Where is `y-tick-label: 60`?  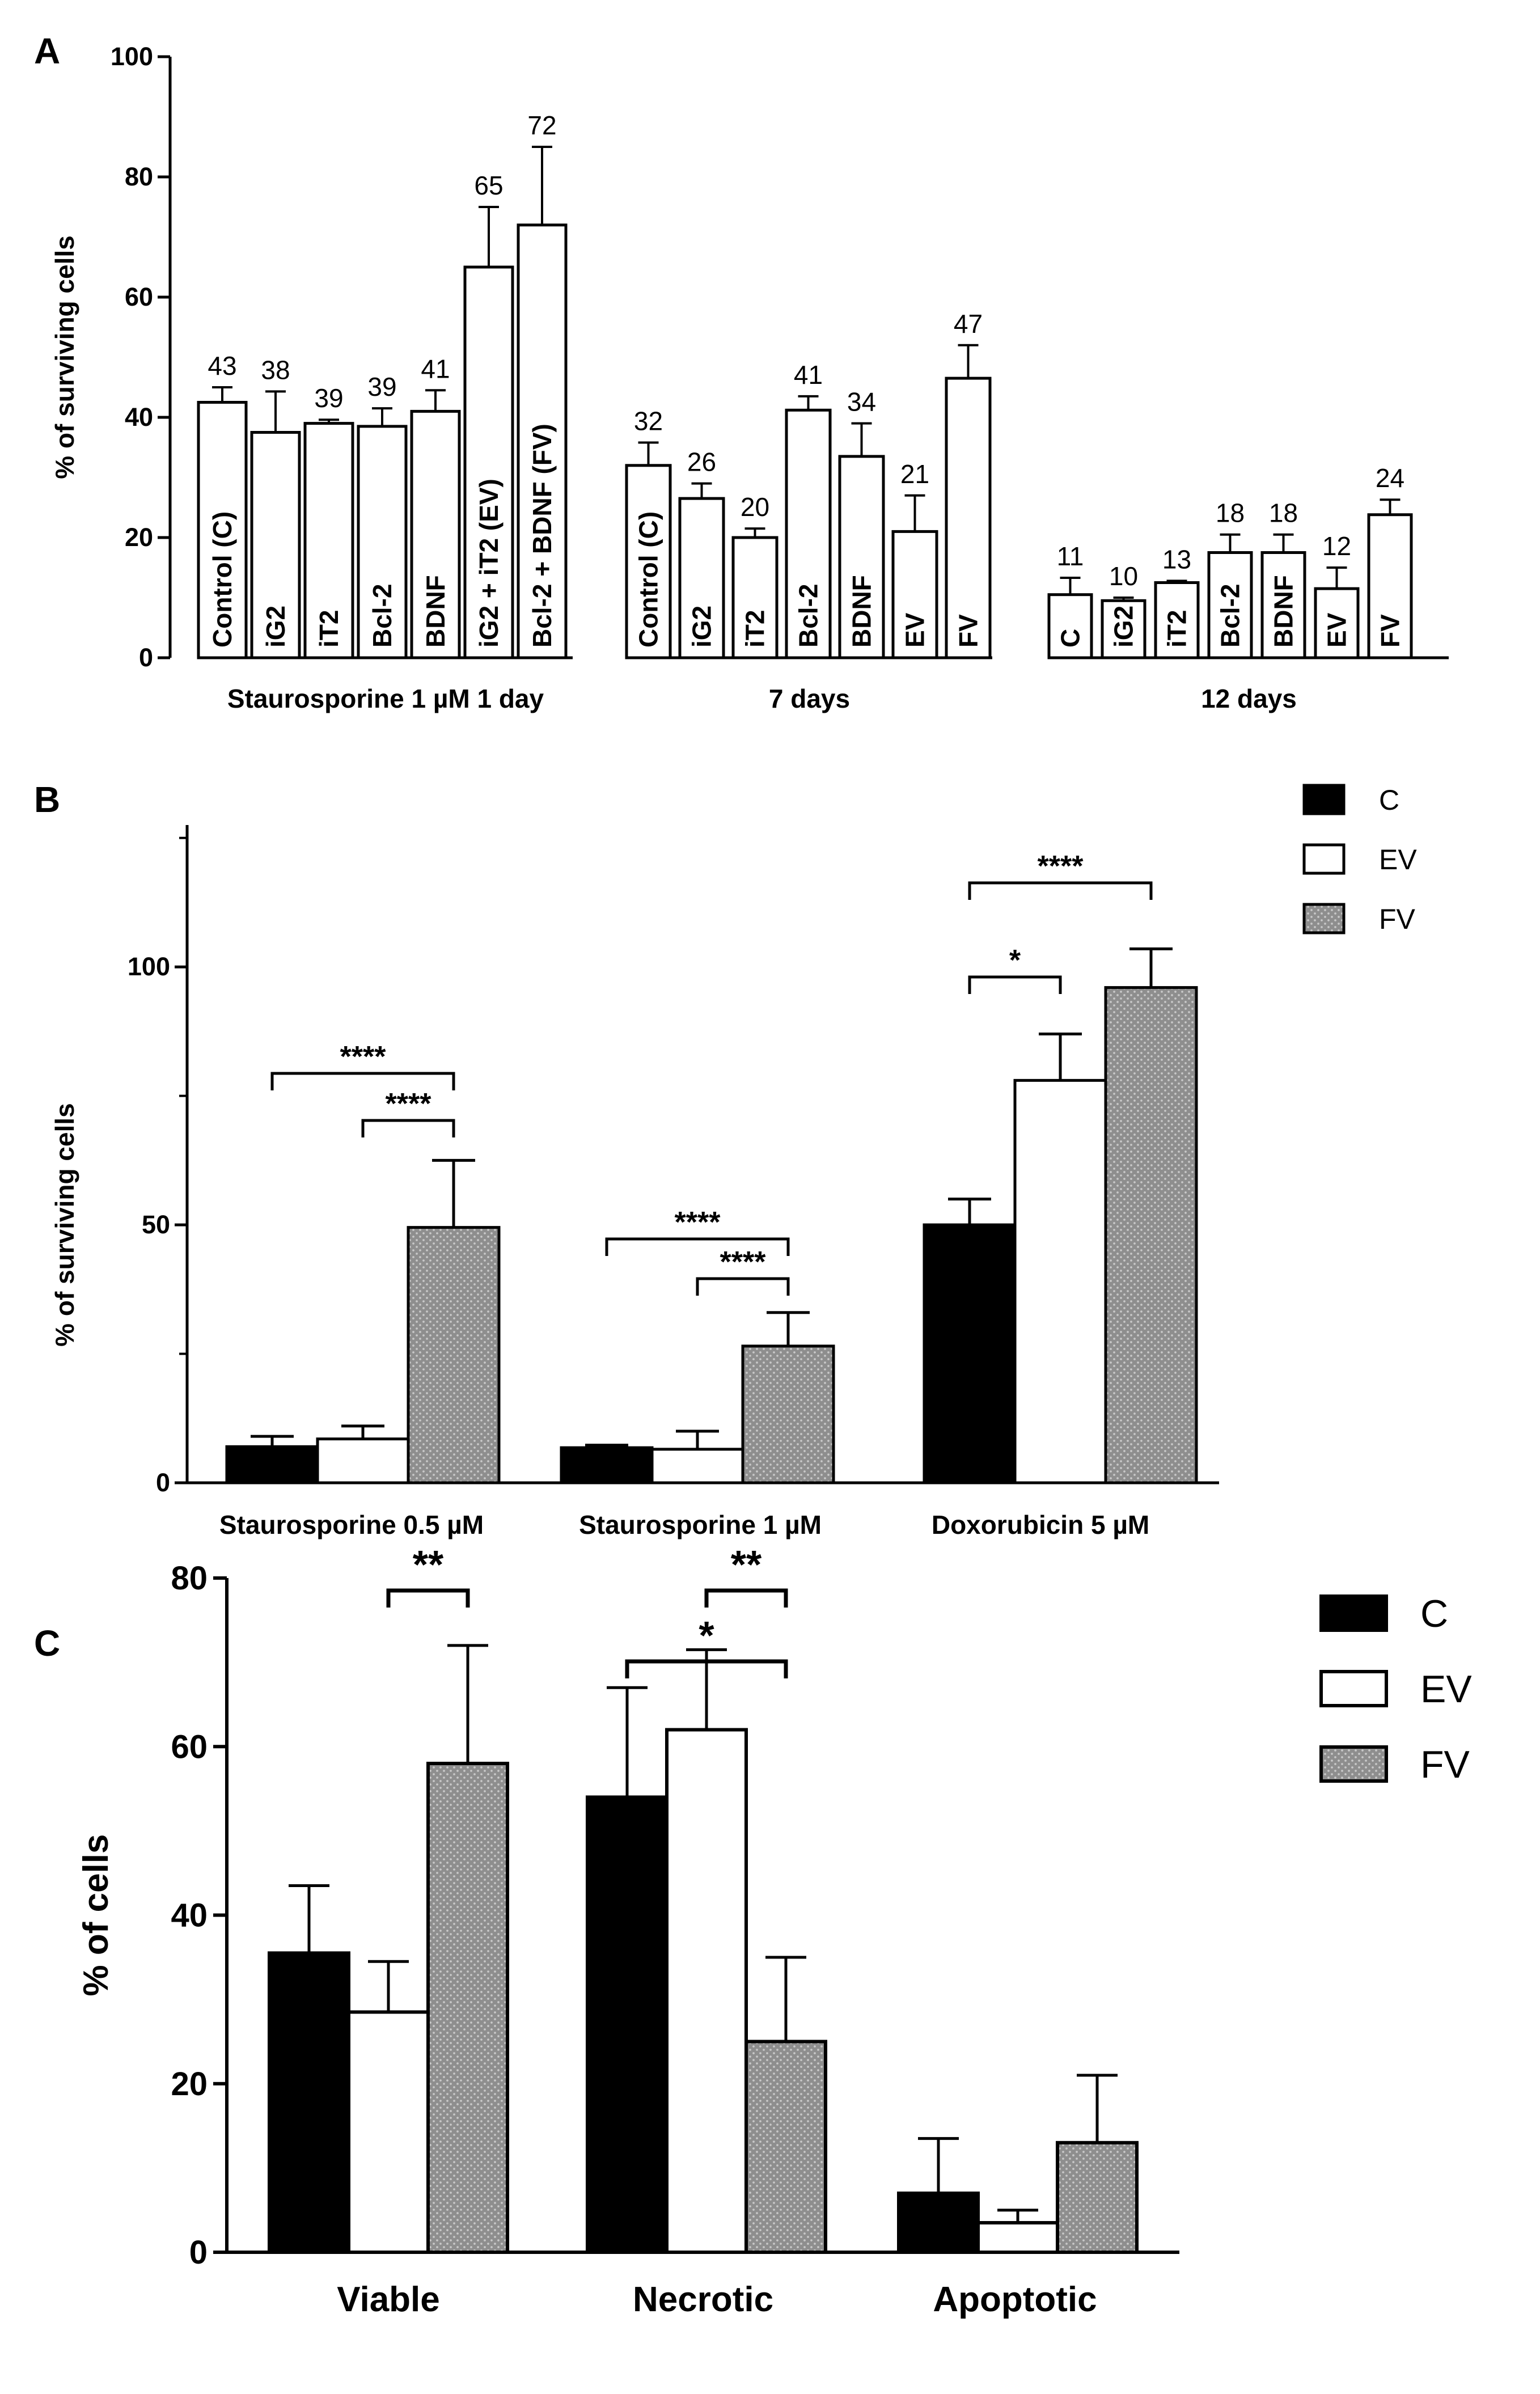
y-tick-label: 60 is located at coordinates (189, 1747).